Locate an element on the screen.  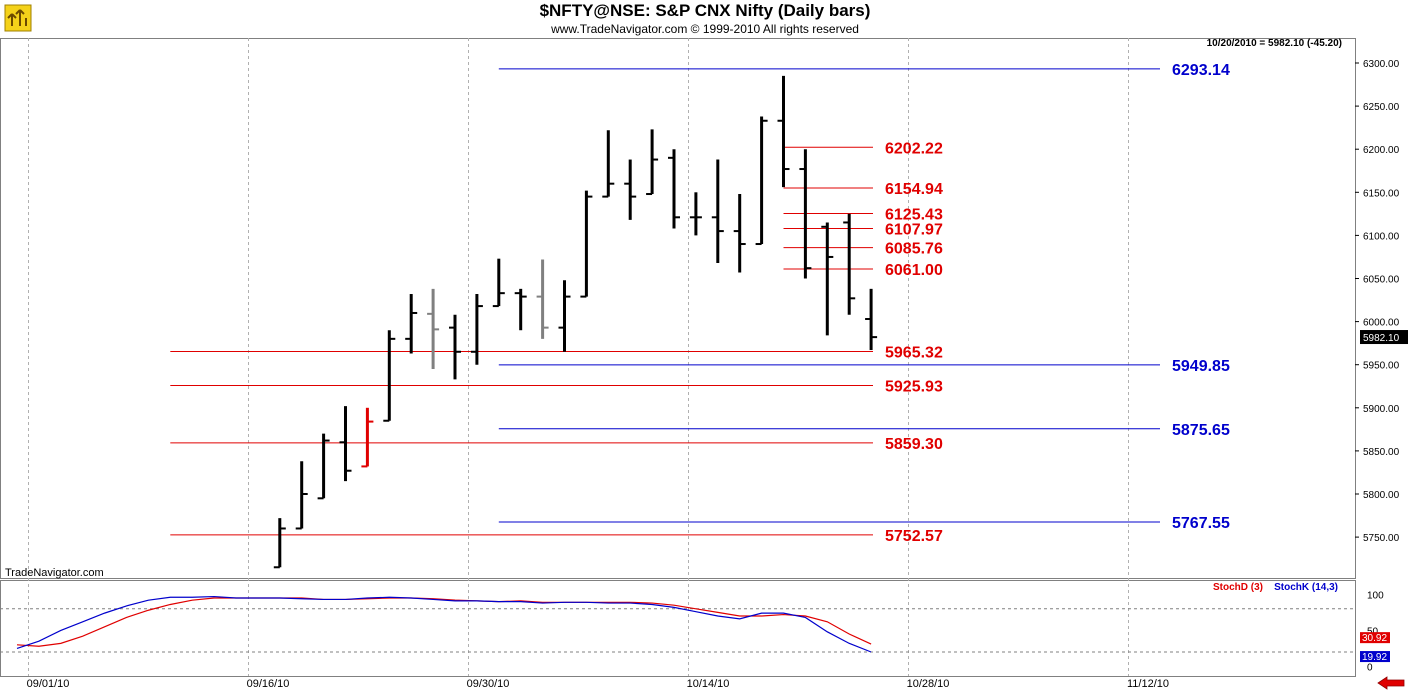
level-label: 6085.76 is located at coordinates (914, 249).